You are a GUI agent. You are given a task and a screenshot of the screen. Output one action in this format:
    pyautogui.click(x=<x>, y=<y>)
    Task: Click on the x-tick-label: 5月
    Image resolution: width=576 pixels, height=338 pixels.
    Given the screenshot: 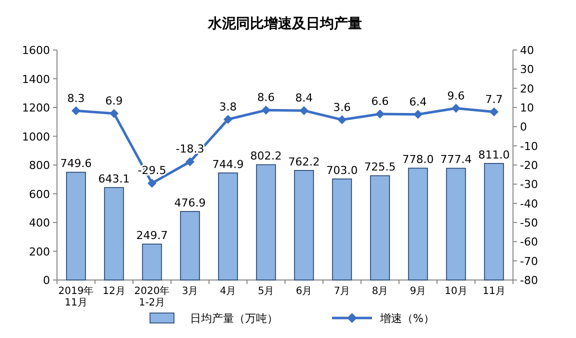 What is the action you would take?
    pyautogui.click(x=266, y=291)
    